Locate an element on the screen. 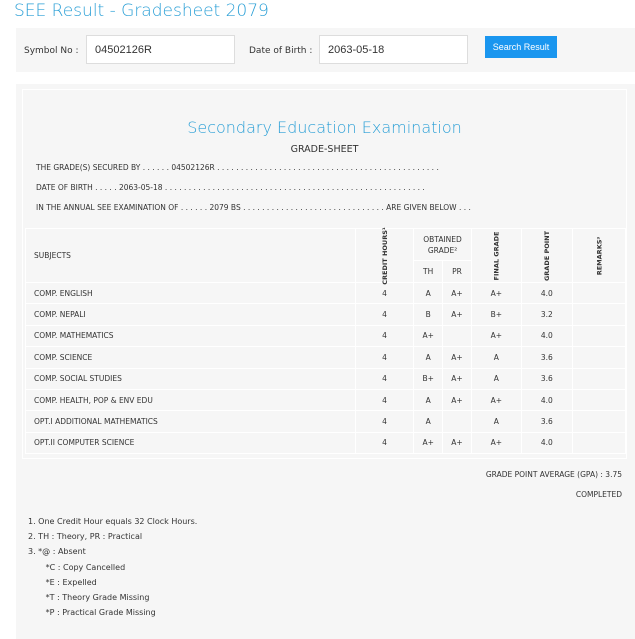 The width and height of the screenshot is (635, 639). header-obtained: OBTAINED GRADE² is located at coordinates (442, 244).